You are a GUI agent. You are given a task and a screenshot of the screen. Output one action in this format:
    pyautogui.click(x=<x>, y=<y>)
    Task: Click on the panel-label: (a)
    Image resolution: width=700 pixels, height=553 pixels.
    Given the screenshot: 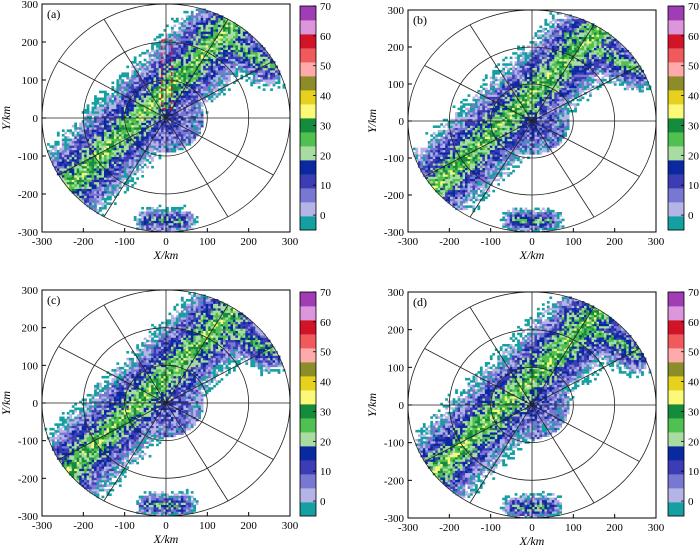 What is the action you would take?
    pyautogui.click(x=53, y=14)
    